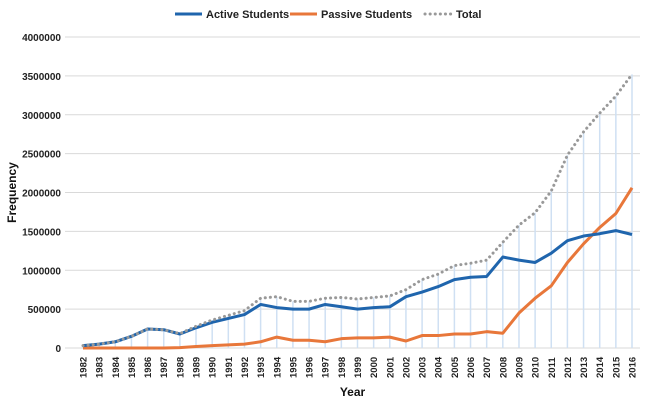  Describe the element at coordinates (116, 367) in the screenshot. I see `x-tick-label: 1984` at that location.